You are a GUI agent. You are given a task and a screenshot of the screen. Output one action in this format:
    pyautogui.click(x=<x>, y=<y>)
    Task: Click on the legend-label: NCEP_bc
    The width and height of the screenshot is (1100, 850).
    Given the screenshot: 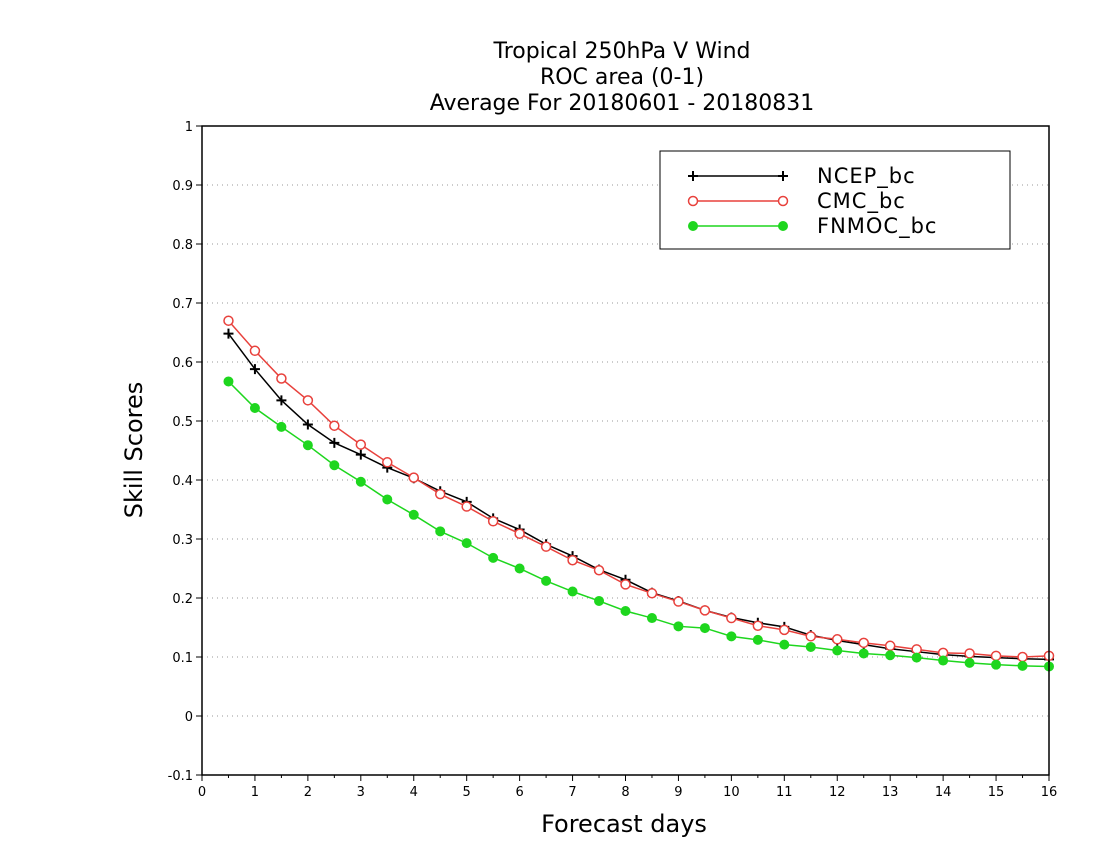 What is the action you would take?
    pyautogui.click(x=866, y=176)
    